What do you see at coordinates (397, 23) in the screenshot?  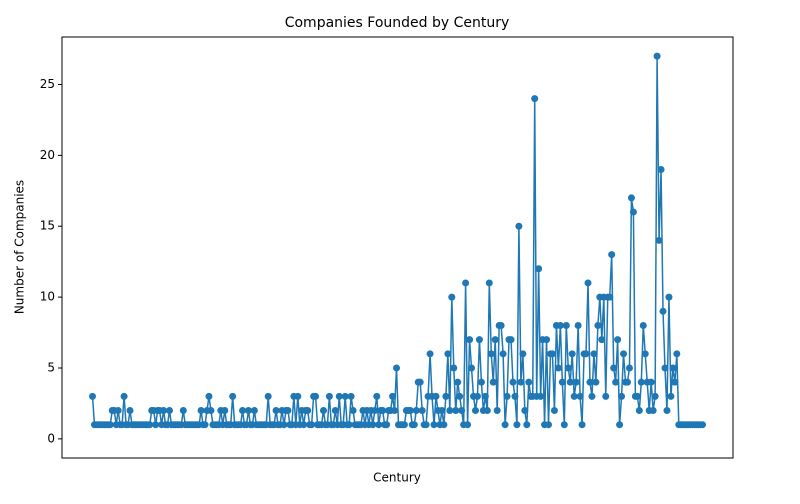 I see `chart-title: Companies Founded by Century` at bounding box center [397, 23].